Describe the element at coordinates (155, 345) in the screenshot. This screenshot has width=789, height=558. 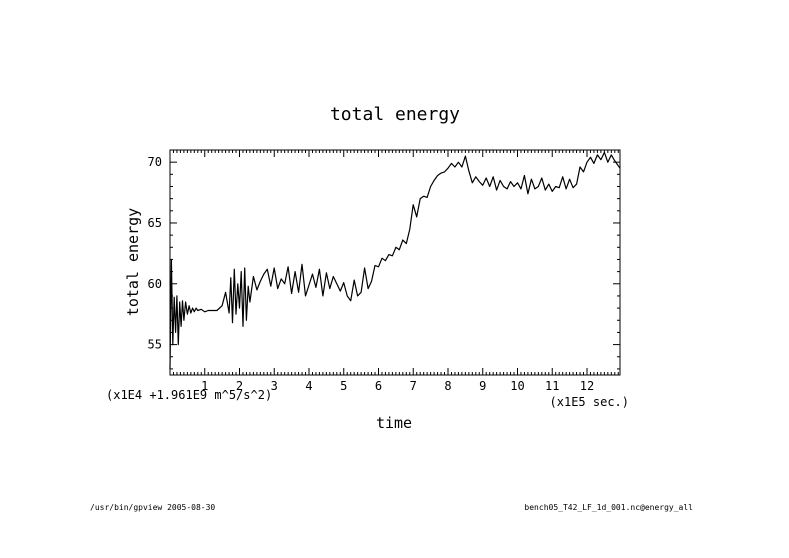
I see `y-tick-label: 55` at that location.